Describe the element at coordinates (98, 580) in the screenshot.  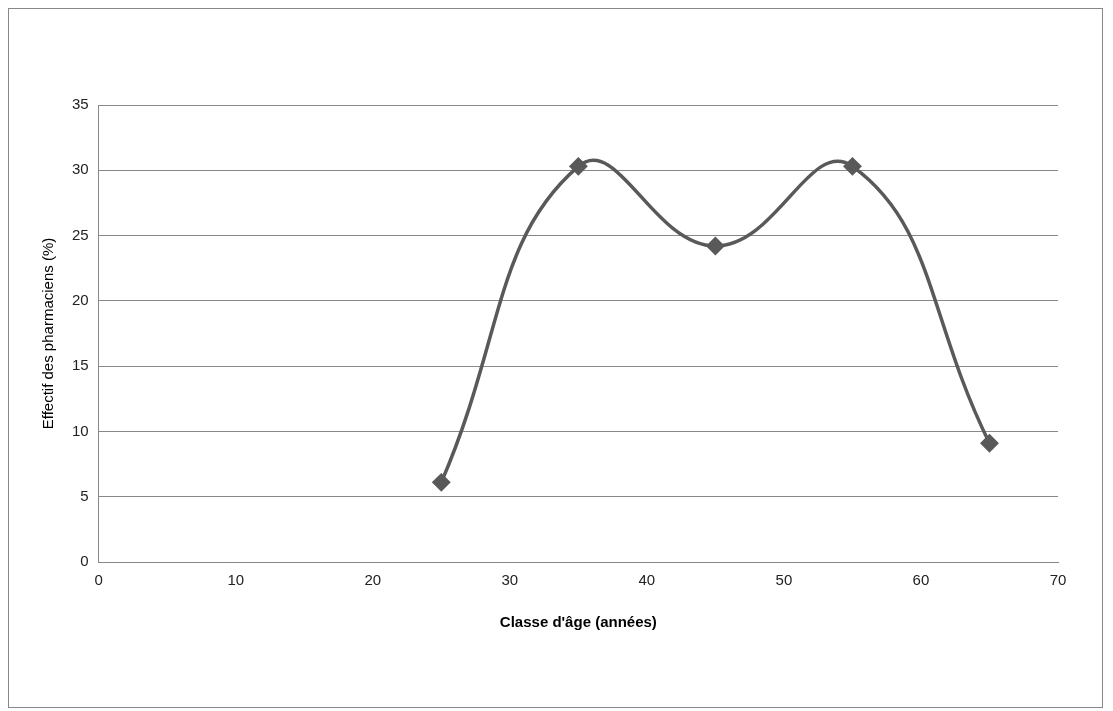
I see `x-tick-label: 0` at that location.